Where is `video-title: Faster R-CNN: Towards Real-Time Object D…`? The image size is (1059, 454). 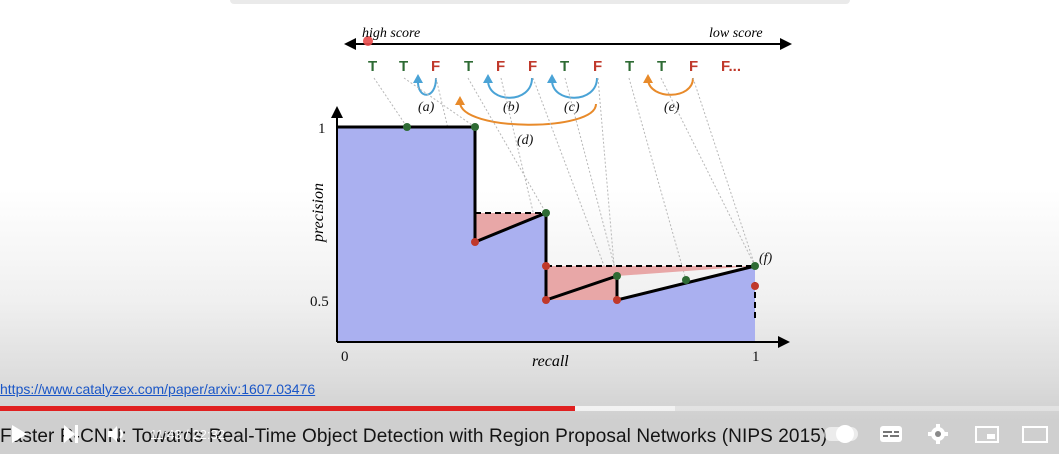 video-title: Faster R-CNN: Towards Real-Time Object D… is located at coordinates (414, 436).